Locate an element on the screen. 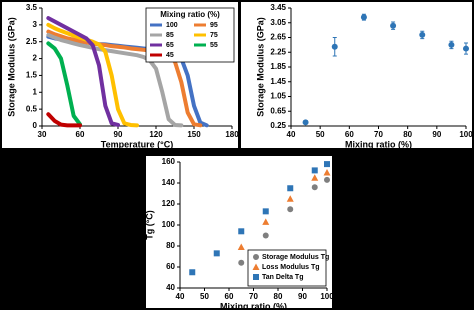 This screenshot has height=310, width=474. y-tick-label: 100 is located at coordinates (169, 224).